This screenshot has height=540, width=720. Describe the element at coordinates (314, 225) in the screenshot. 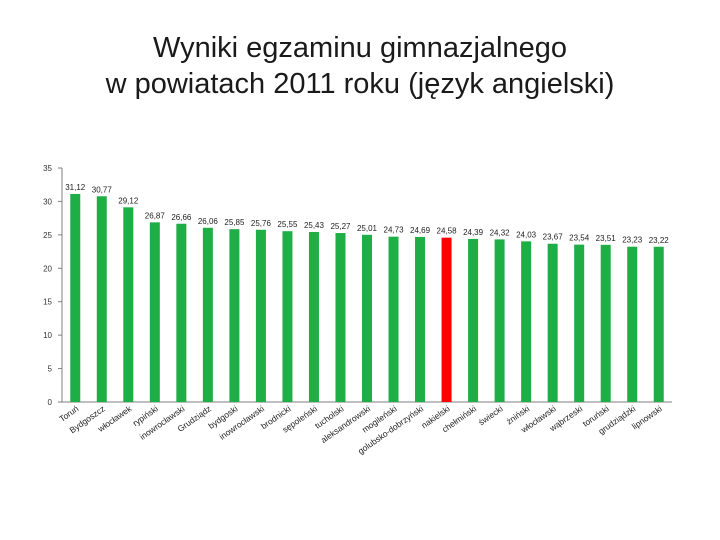

I see `data-label: 25,43` at that location.